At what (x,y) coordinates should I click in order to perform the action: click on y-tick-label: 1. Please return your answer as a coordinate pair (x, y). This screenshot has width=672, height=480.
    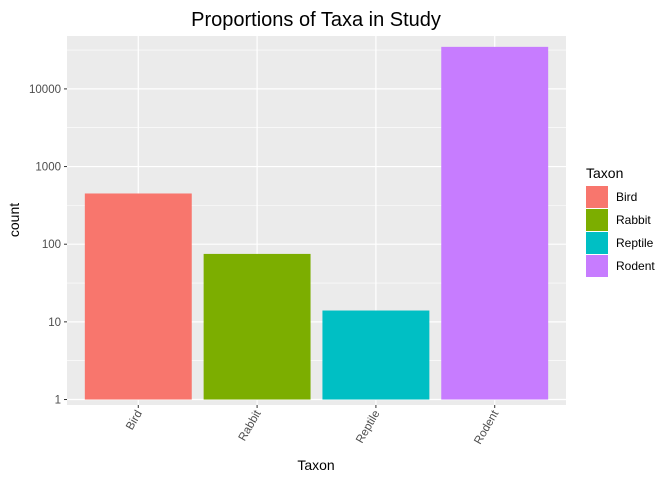
    Looking at the image, I should click on (58, 401).